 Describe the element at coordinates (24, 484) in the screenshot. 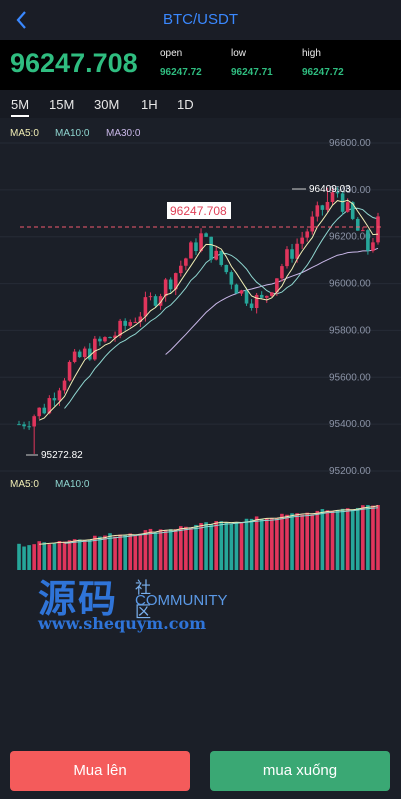

I see `volume-ma5-legend: MA5:0` at that location.